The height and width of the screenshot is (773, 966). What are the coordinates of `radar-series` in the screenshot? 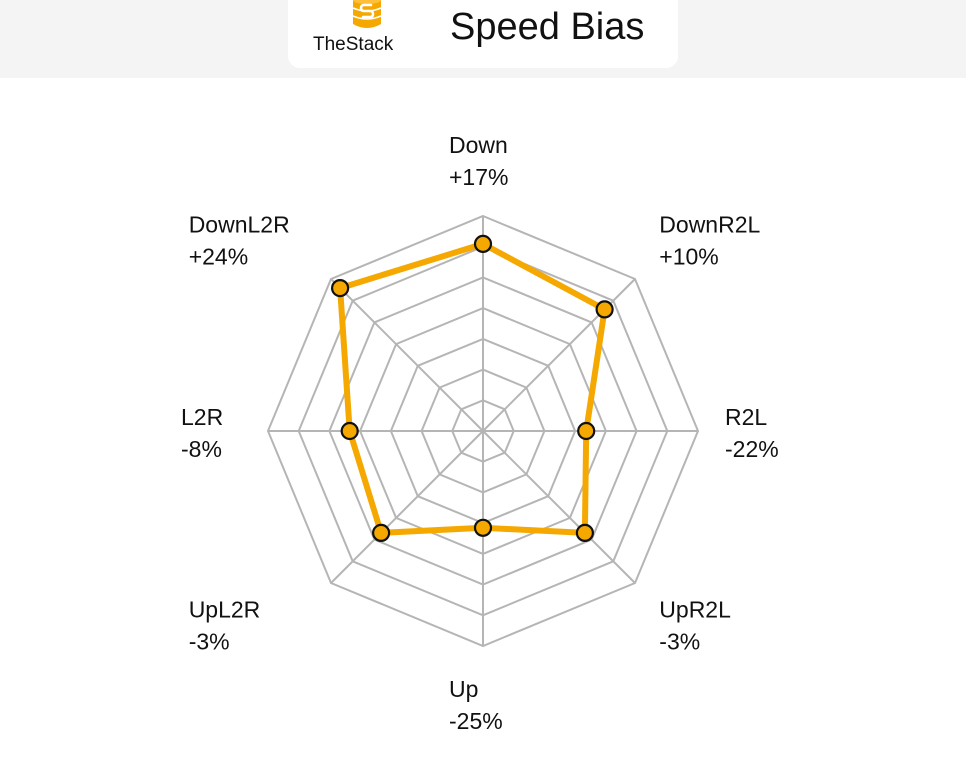 It's located at (472, 388).